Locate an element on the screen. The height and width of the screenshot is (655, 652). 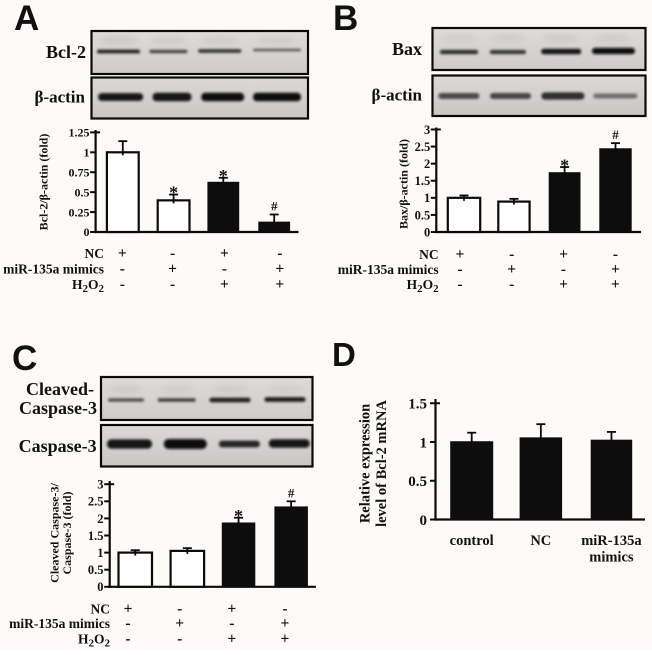
svg-text: Relative expression is located at coordinates (365, 463).